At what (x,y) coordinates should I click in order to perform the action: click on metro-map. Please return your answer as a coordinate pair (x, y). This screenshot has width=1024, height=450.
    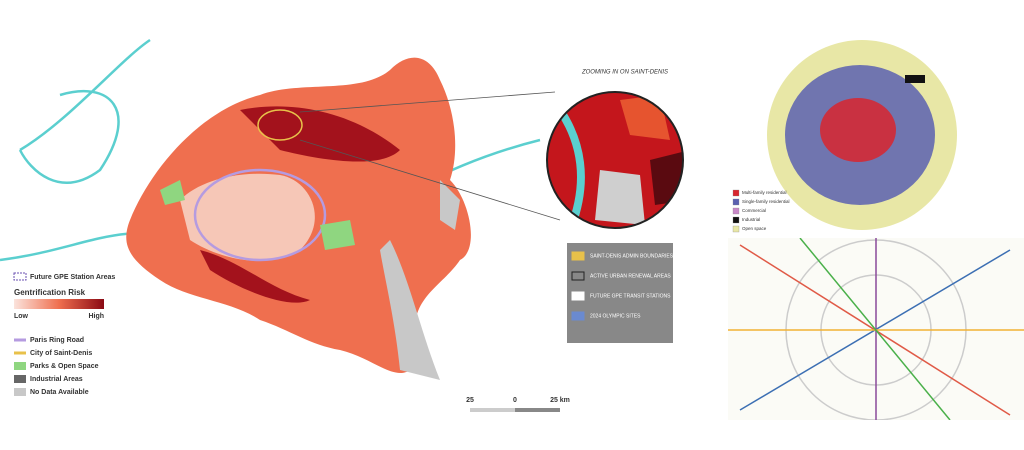
    Looking at the image, I should click on (876, 329).